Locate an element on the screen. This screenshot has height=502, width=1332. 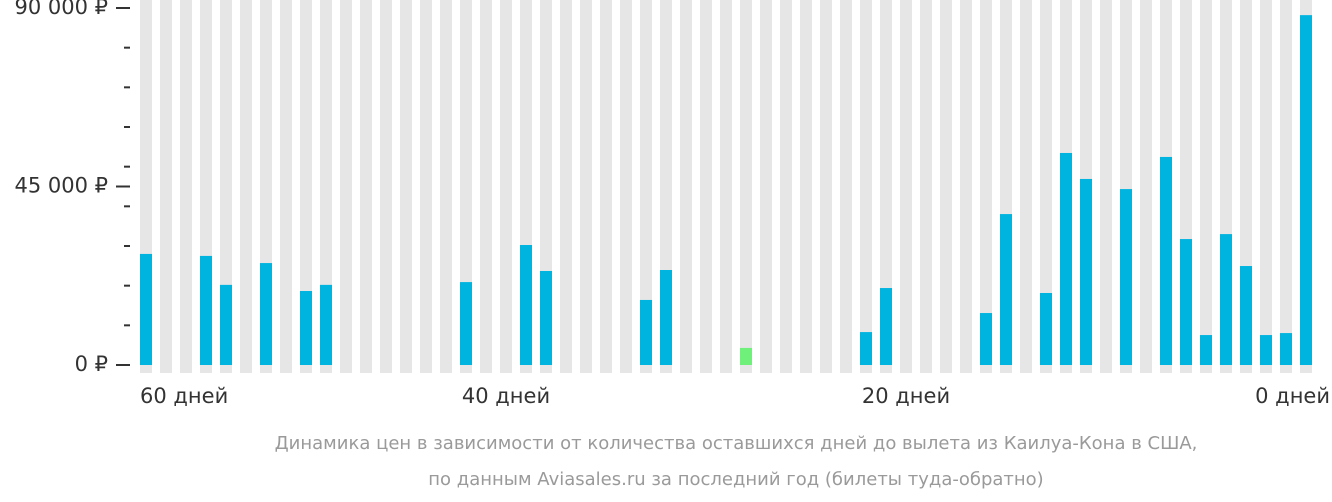
y-tick-label: 0 ₽ is located at coordinates (91, 364).